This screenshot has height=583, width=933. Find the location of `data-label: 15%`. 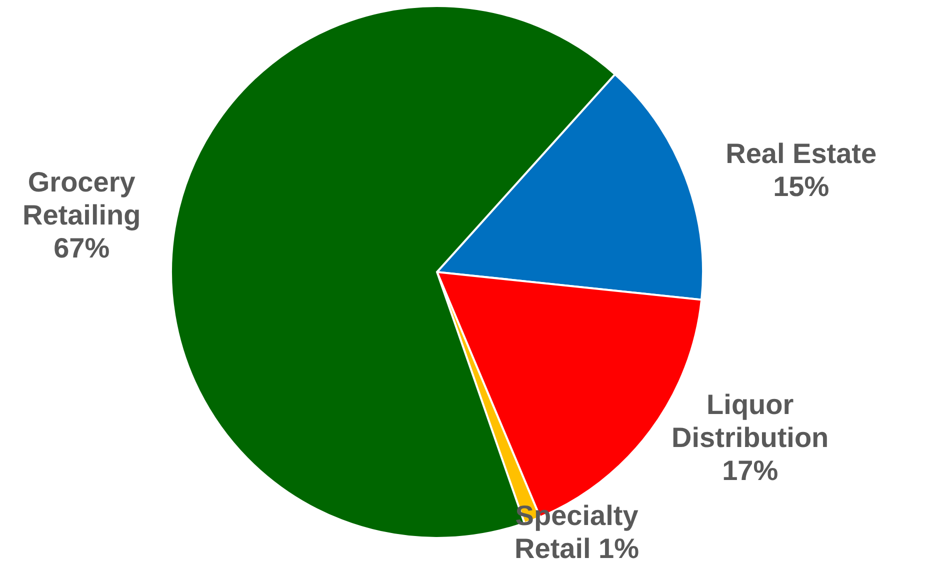

data-label: 15% is located at coordinates (801, 186).